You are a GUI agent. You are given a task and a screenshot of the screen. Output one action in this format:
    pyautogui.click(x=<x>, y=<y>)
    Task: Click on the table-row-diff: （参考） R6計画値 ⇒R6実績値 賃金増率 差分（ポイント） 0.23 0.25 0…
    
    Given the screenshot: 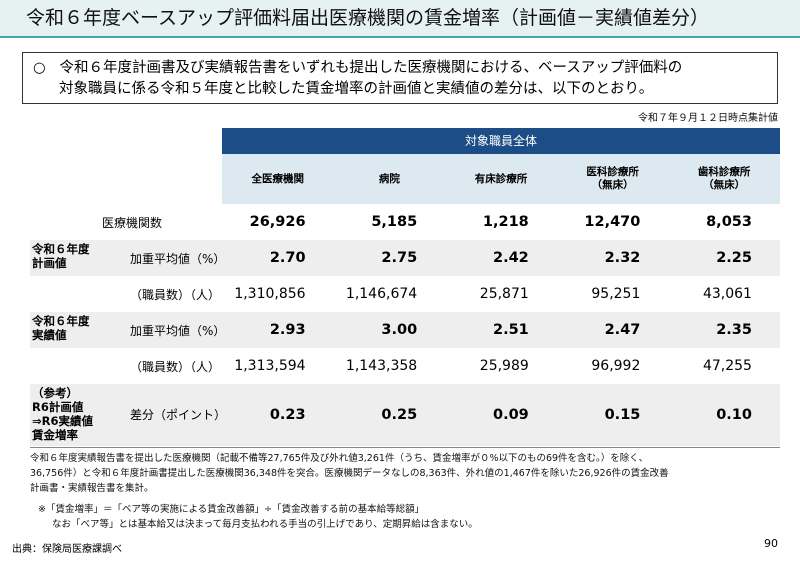 What is the action you would take?
    pyautogui.click(x=405, y=415)
    